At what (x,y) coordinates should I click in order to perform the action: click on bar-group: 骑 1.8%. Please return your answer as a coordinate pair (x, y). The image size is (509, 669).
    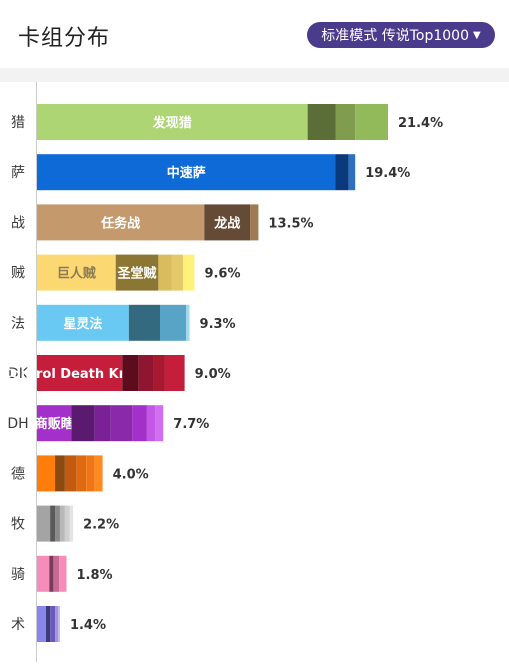
    Looking at the image, I should click on (62, 573).